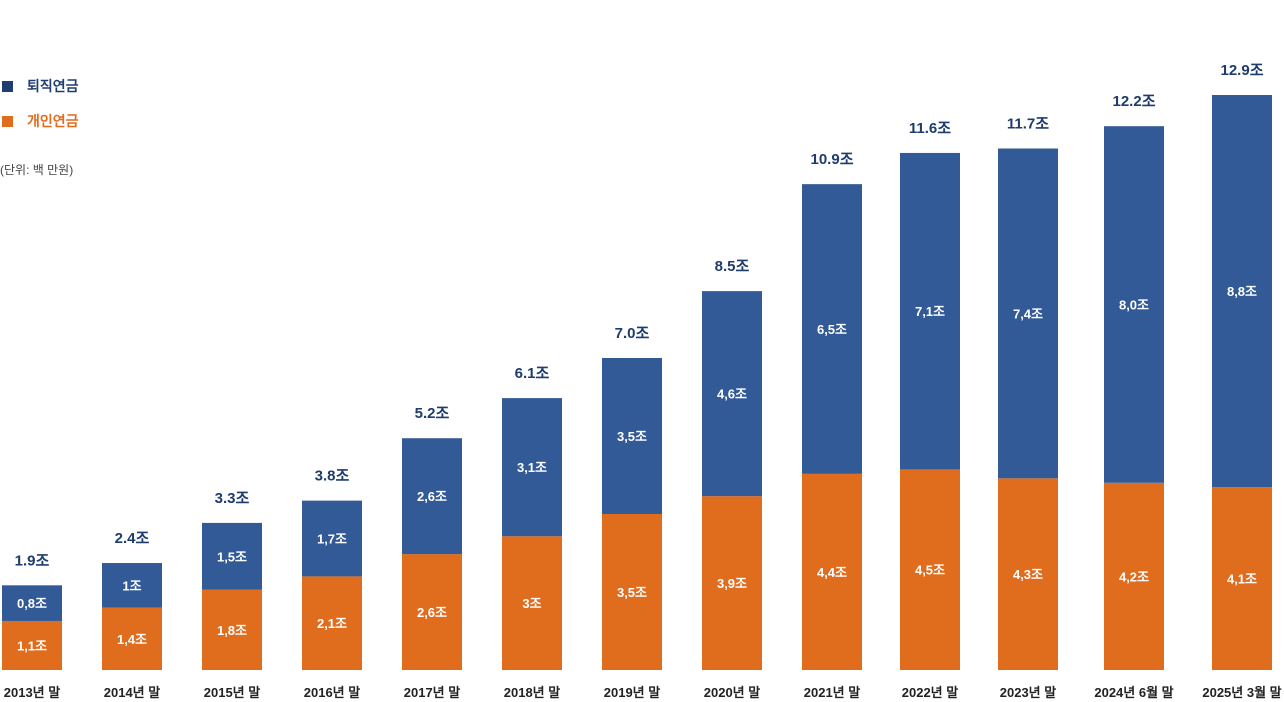  What do you see at coordinates (930, 128) in the screenshot?
I see `total-label: 11.6조` at bounding box center [930, 128].